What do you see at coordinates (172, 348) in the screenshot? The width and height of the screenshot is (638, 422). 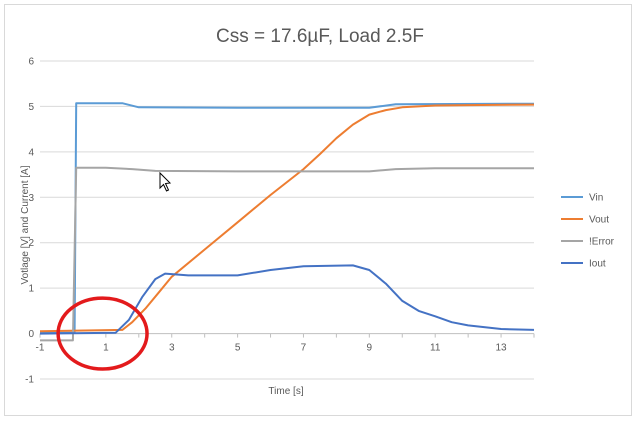 I see `x-tick-label: 3` at bounding box center [172, 348].